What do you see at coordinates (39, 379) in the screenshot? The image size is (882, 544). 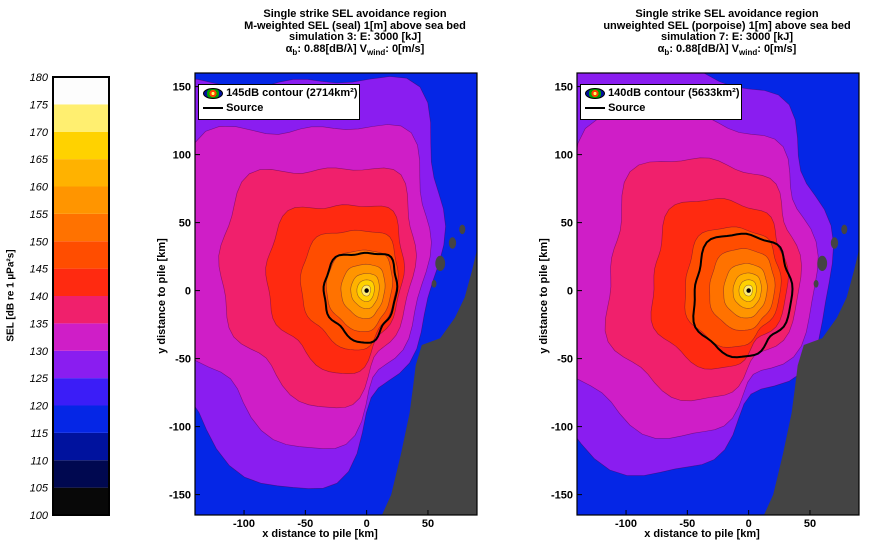 I see `colorbar-tick-label: 125` at bounding box center [39, 379].